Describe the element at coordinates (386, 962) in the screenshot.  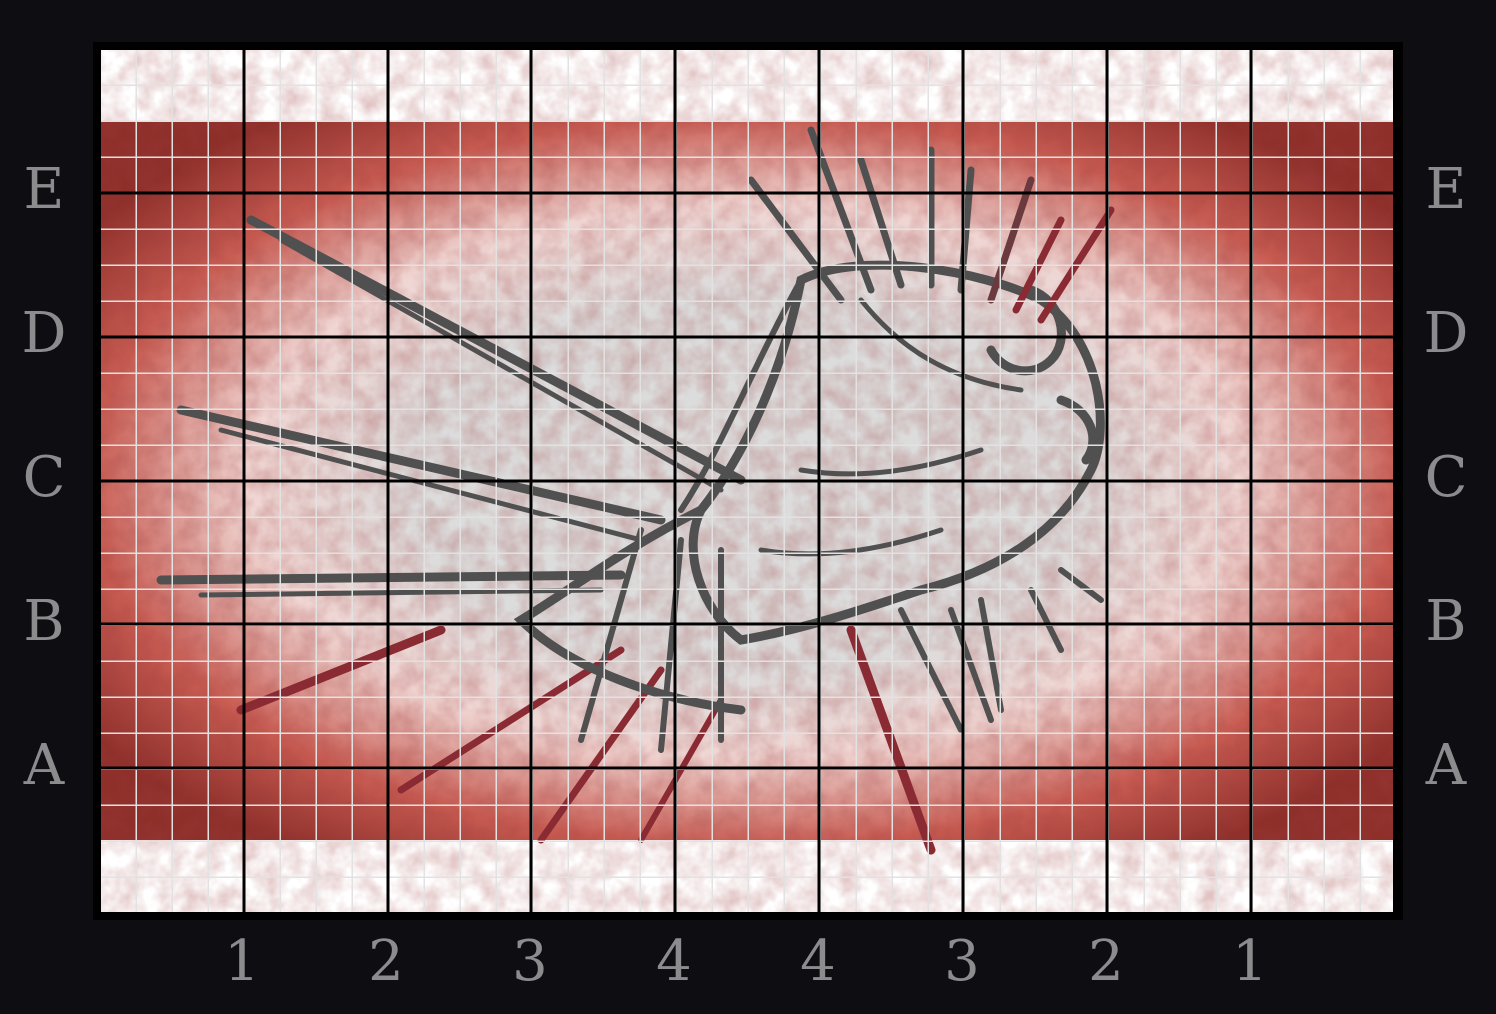
I see `col-label-2-left: 2` at that location.